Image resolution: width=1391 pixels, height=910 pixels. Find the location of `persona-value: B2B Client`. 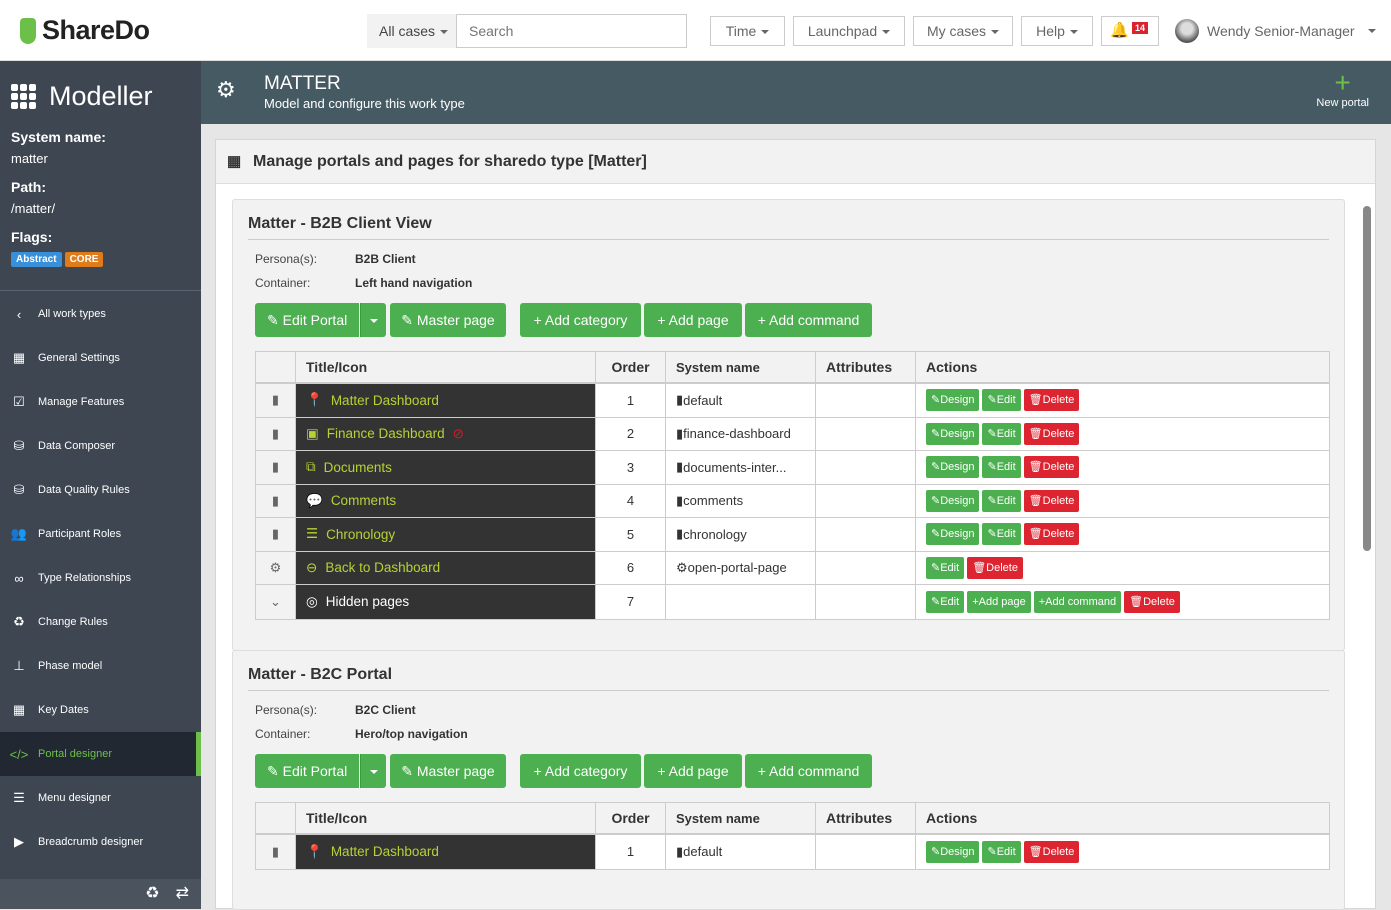

persona-value: B2B Client is located at coordinates (385, 259).